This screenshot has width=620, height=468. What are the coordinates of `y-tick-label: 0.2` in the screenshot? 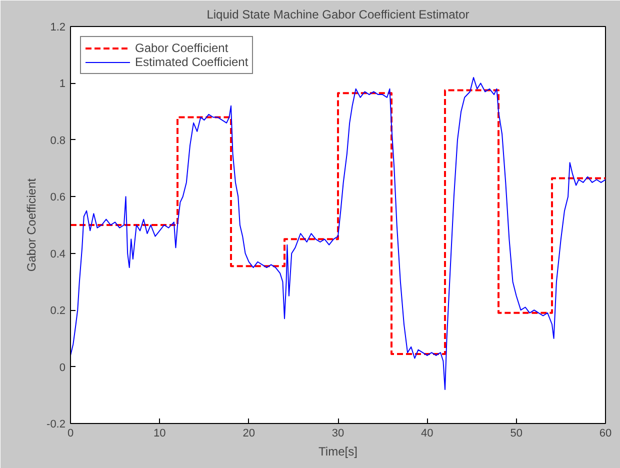 It's located at (58, 311).